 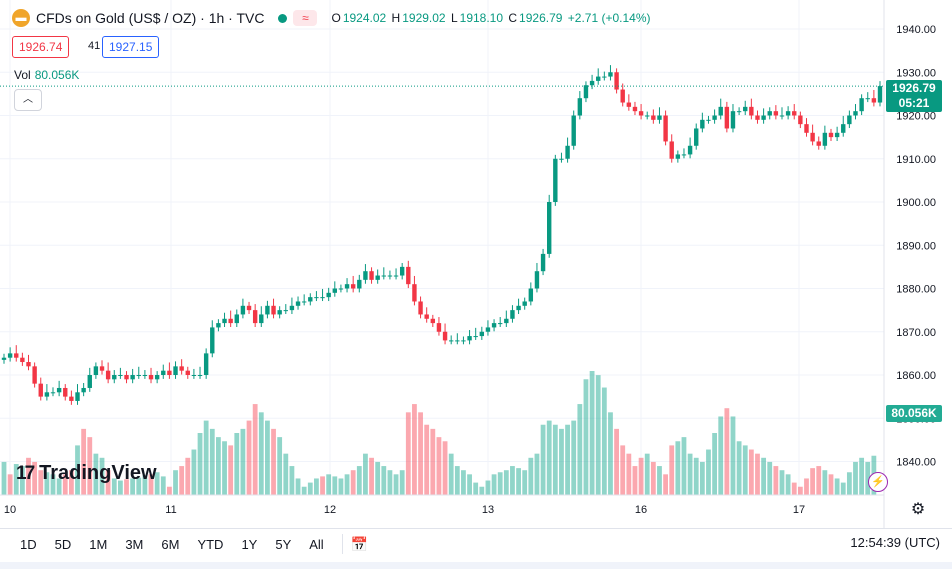 I want to click on lightning-icon: ⚡, so click(x=878, y=482).